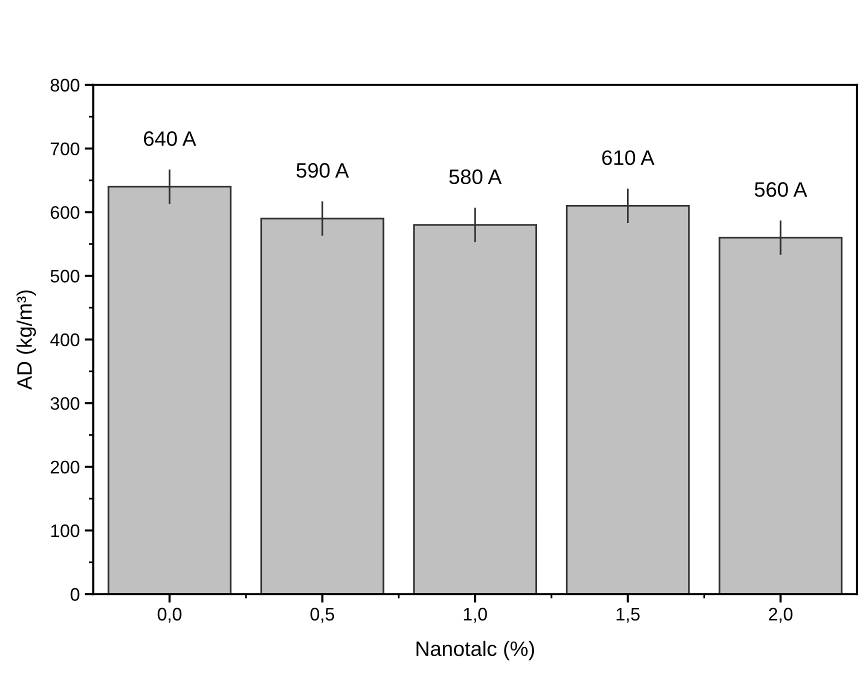 The image size is (863, 679). What do you see at coordinates (475, 176) in the screenshot?
I see `data-label: 580 A` at bounding box center [475, 176].